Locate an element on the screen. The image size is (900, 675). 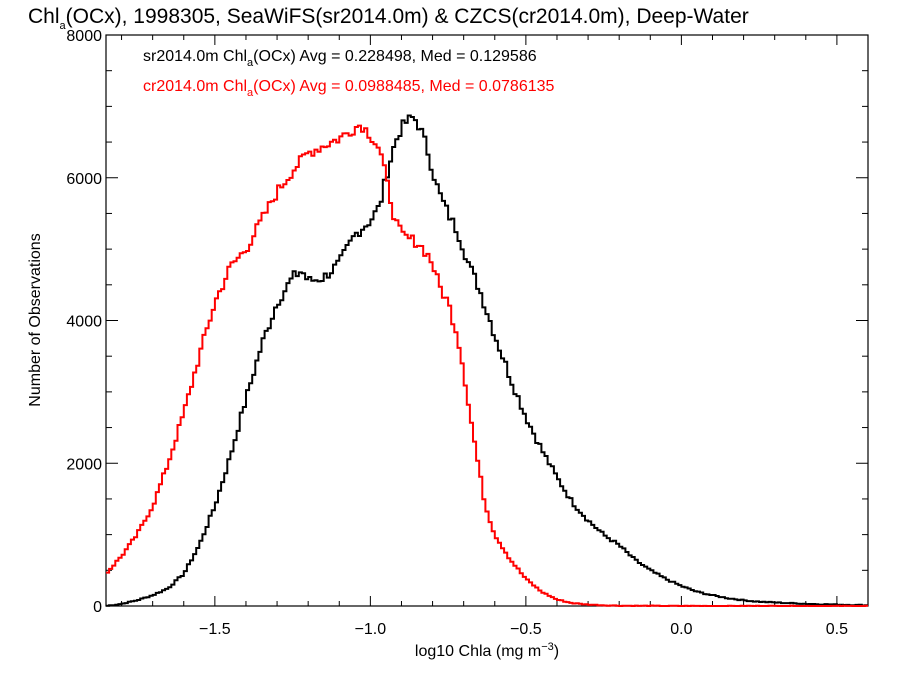
x-tick-label: 0.5 is located at coordinates (837, 629).